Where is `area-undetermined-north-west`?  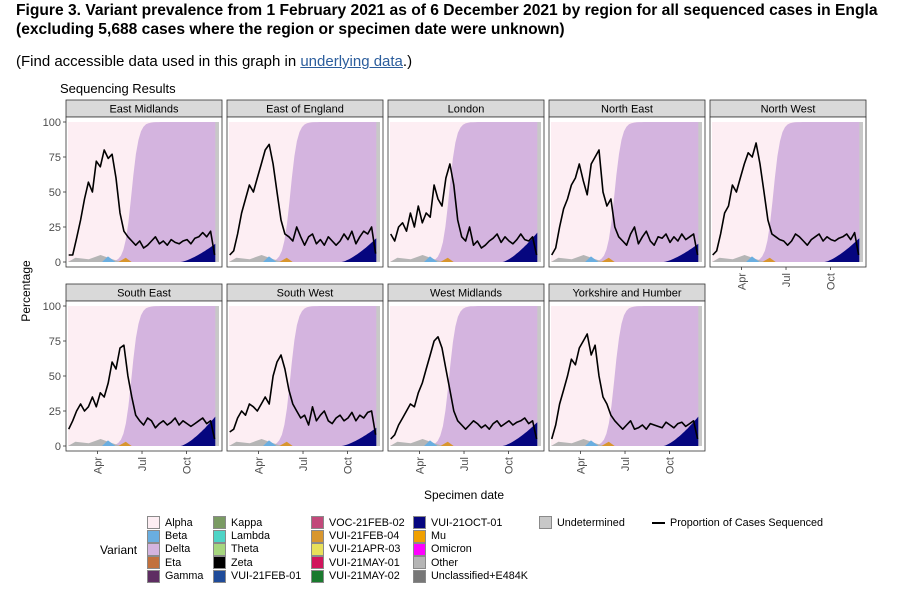
area-undetermined-north-west is located at coordinates (861, 192).